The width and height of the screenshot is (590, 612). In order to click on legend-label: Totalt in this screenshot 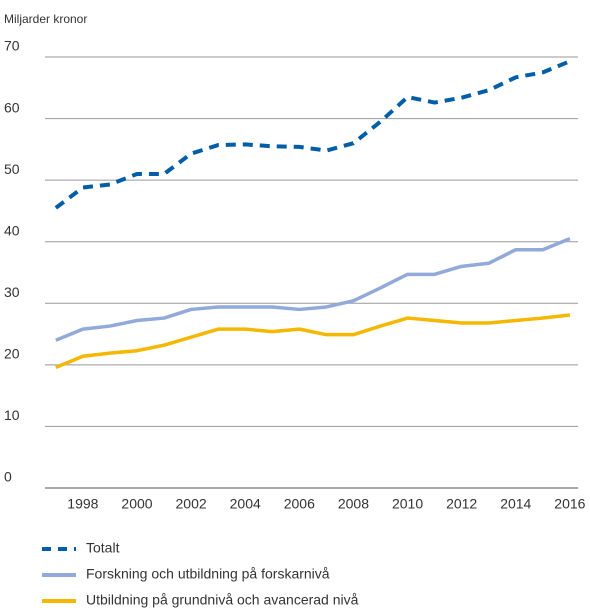, I will do `click(103, 548)`.